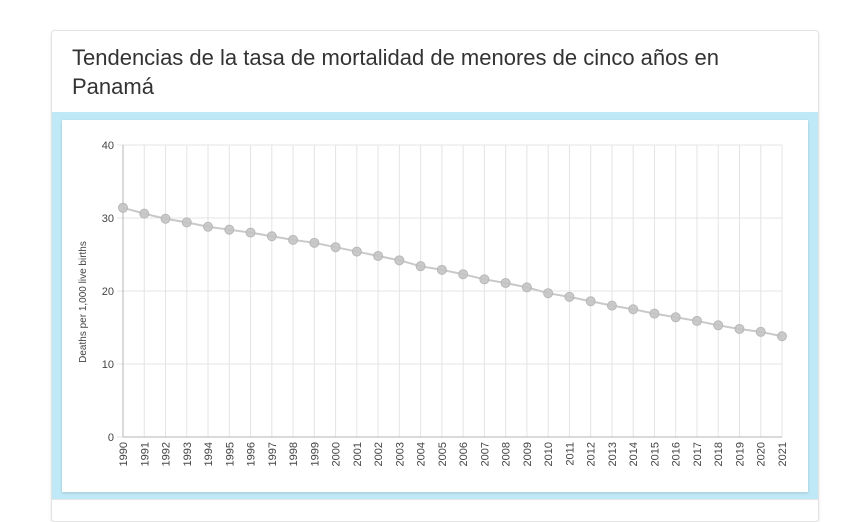  What do you see at coordinates (570, 454) in the screenshot?
I see `x-tick-label: 2011` at bounding box center [570, 454].